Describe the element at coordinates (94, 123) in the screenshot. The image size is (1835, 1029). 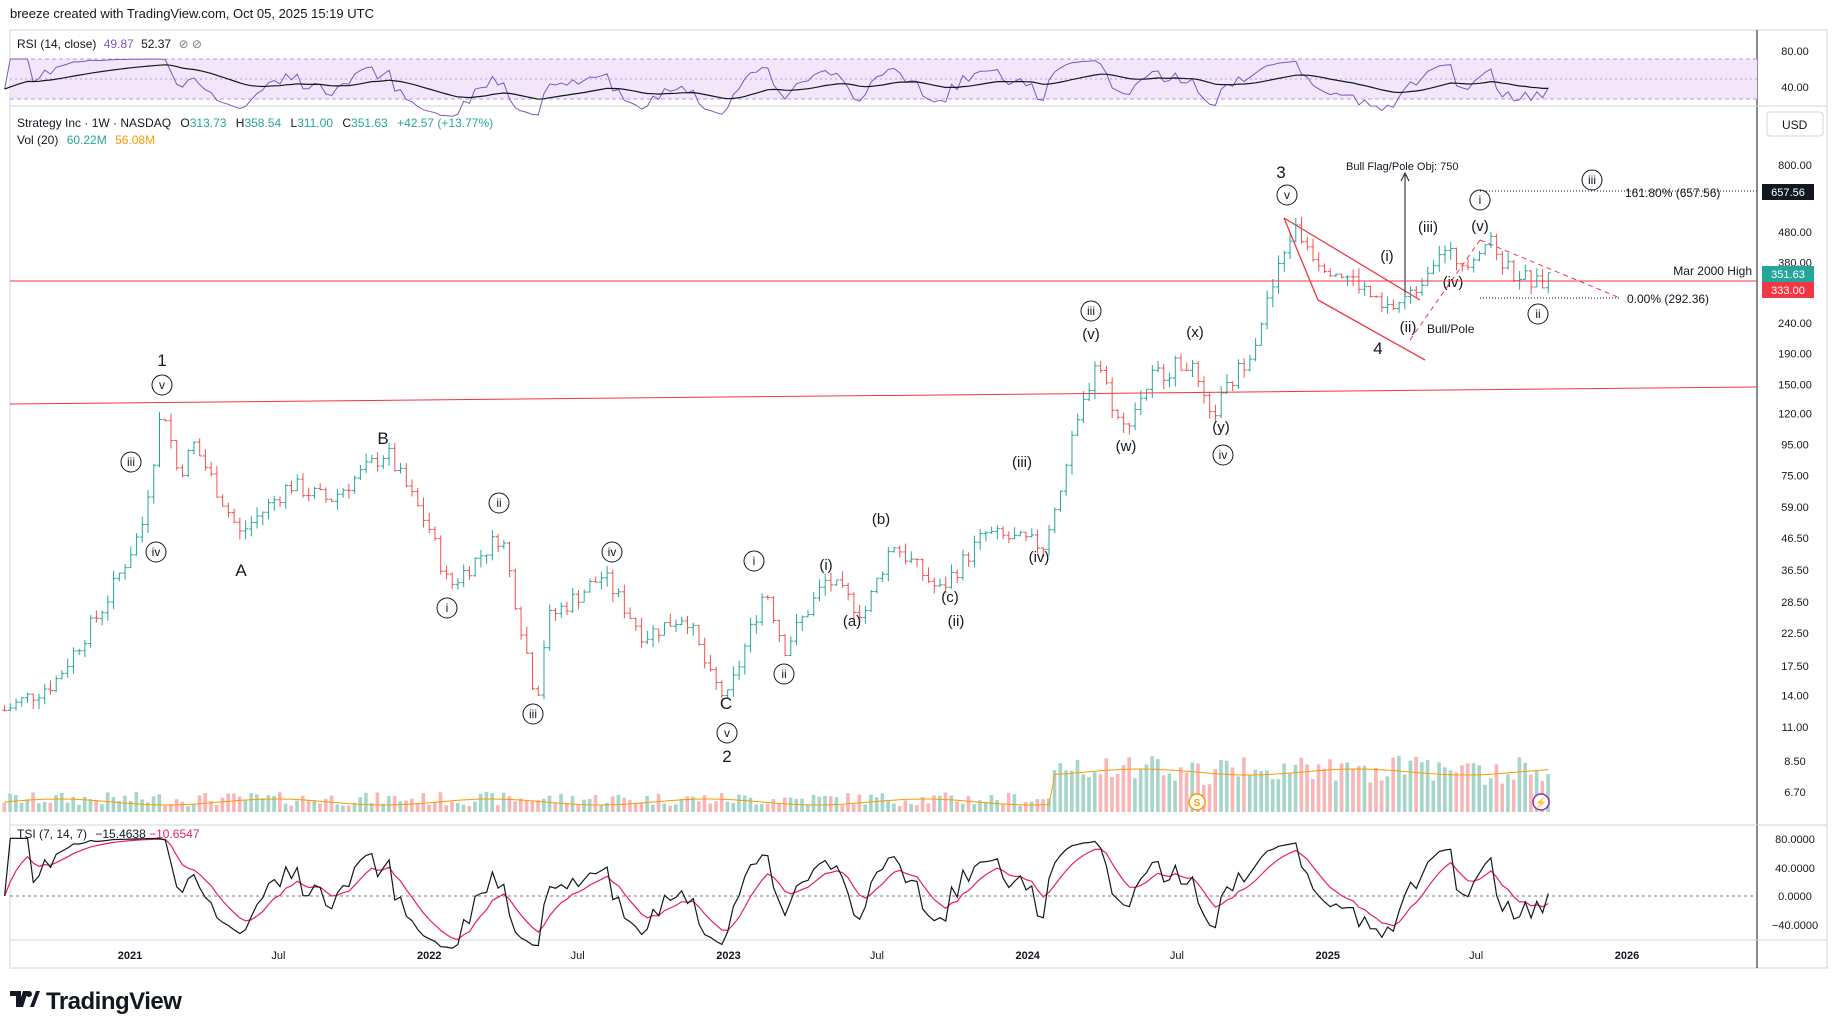
I see `symbol-title: Strategy Inc · 1W · NASDAQ` at that location.